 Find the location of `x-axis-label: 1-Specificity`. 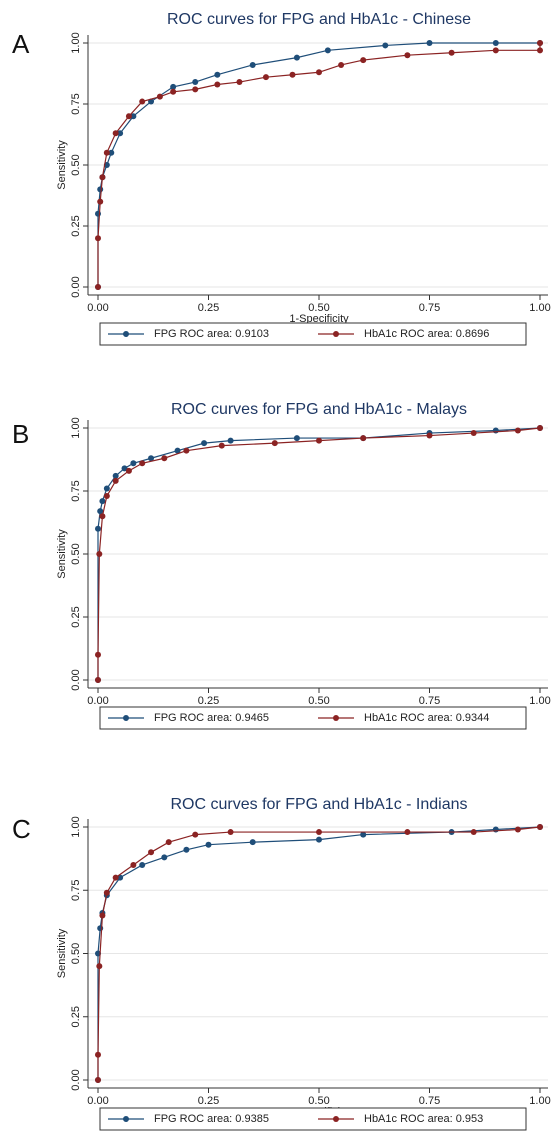

x-axis-label: 1-Specificity is located at coordinates (319, 319).